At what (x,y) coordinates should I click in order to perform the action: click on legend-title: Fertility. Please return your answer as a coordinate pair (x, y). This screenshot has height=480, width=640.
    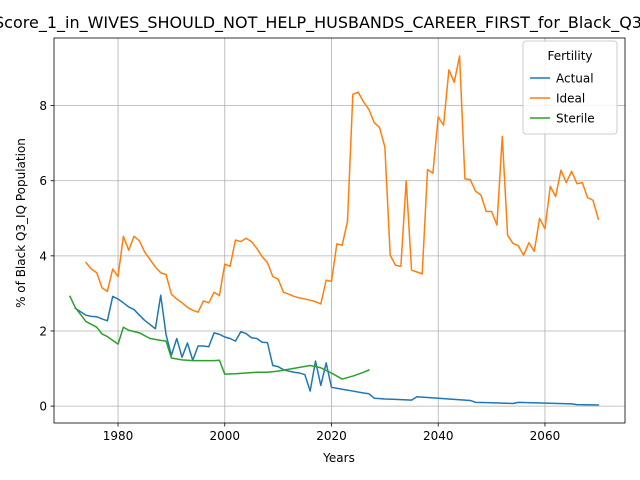
    Looking at the image, I should click on (569, 56).